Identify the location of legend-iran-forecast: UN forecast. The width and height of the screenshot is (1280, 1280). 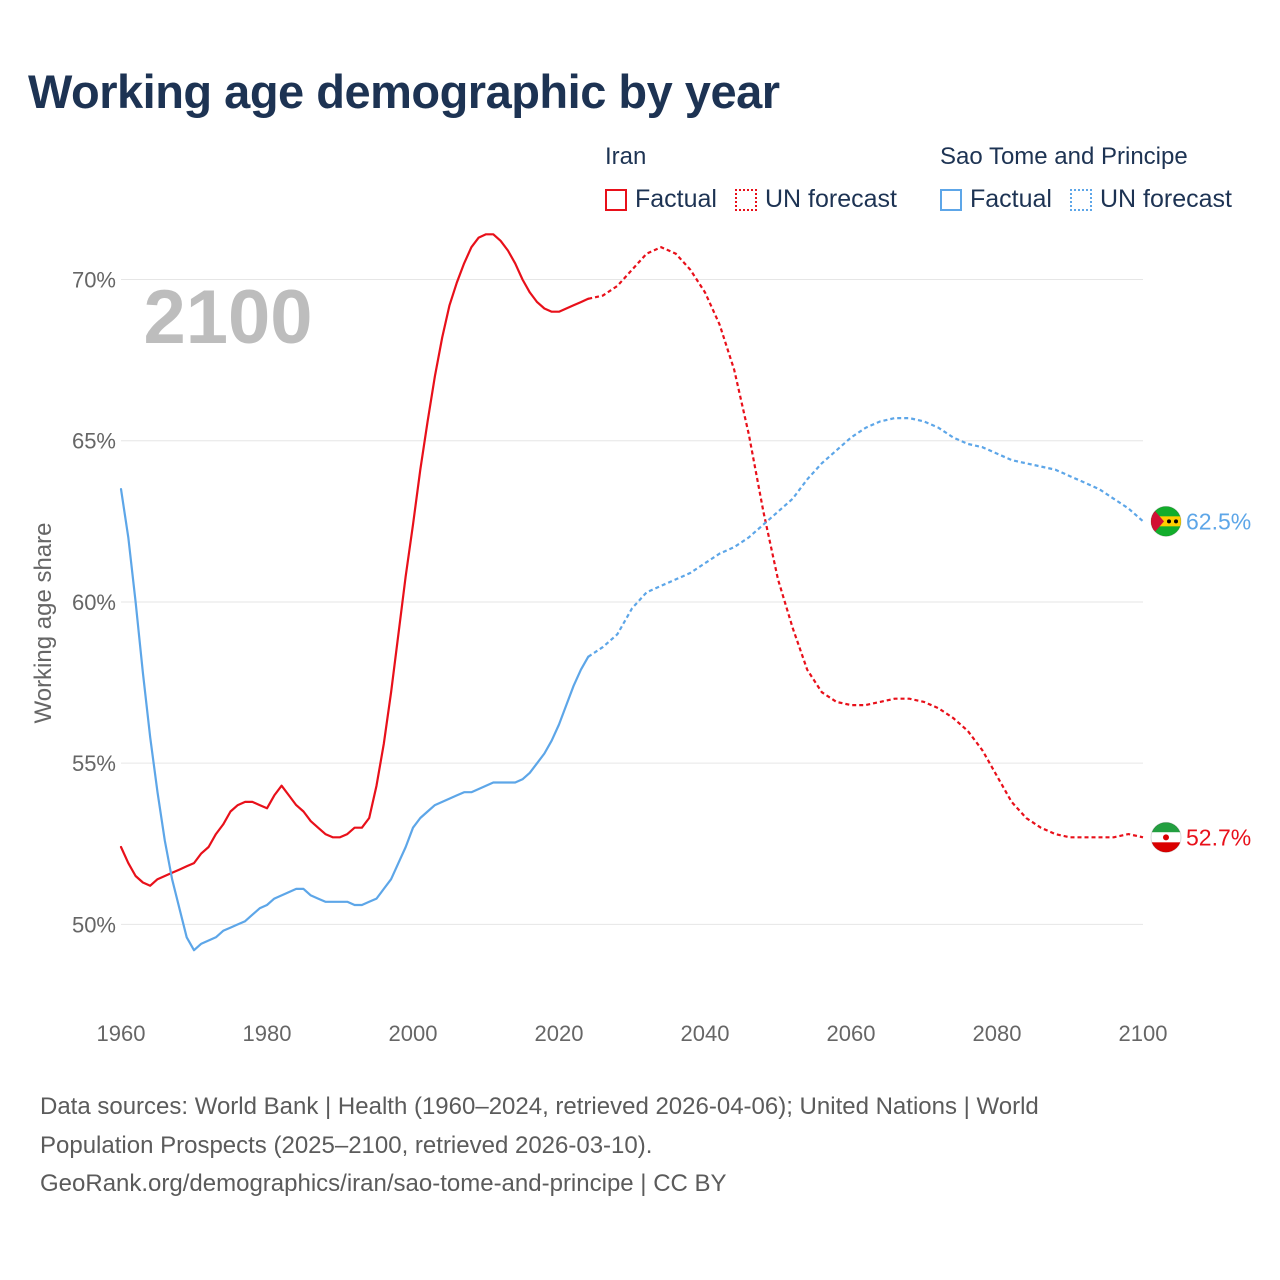
(815, 199).